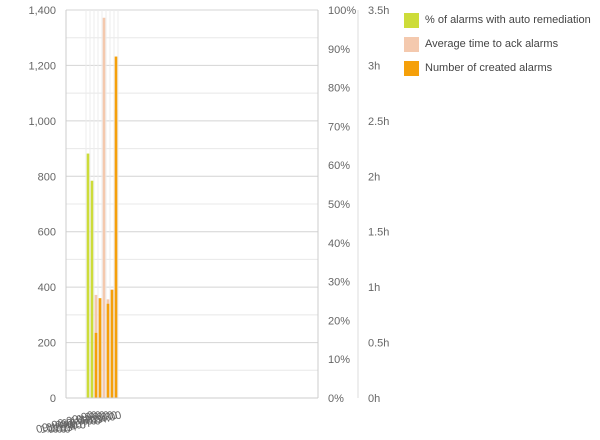 The height and width of the screenshot is (440, 600). I want to click on legend-item-auto-remediation: % of alarms with auto remediation, so click(497, 20).